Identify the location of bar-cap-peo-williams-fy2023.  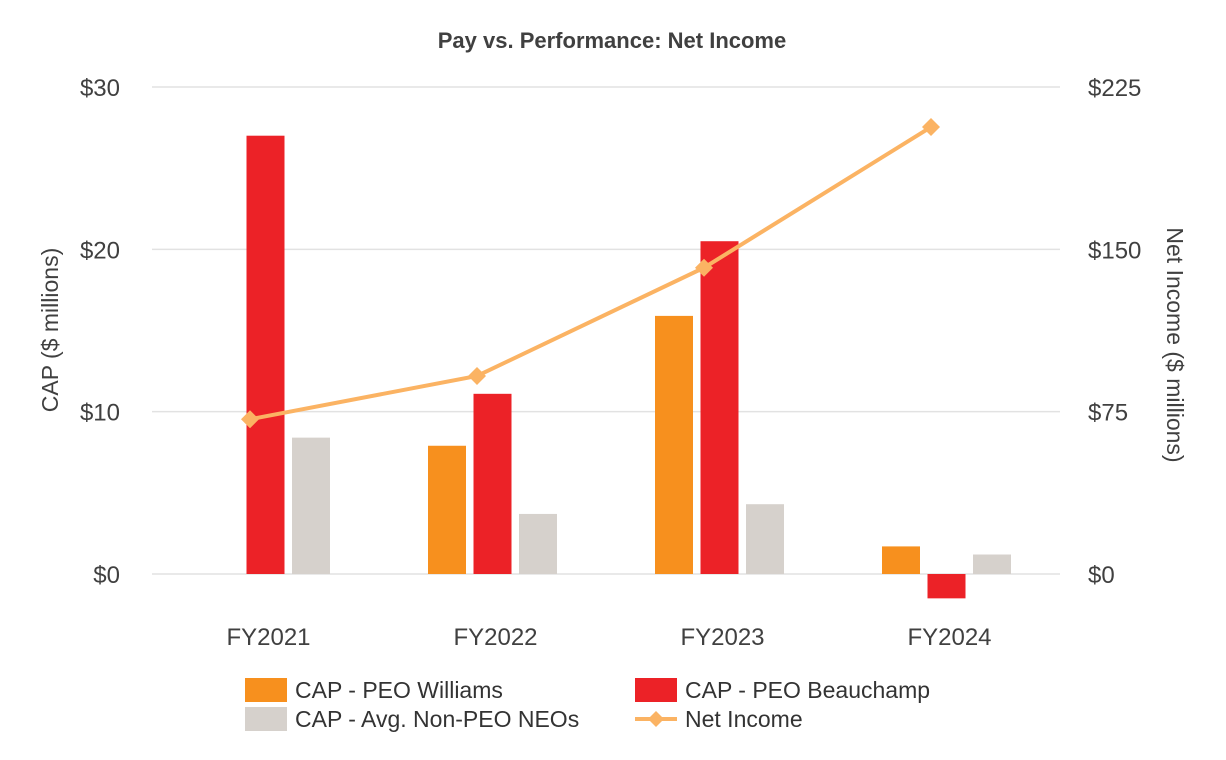
(674, 444).